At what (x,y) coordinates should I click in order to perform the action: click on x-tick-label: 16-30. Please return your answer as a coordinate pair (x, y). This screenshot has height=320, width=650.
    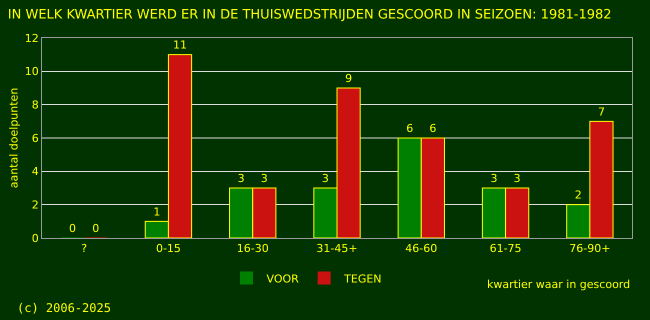
    Looking at the image, I should click on (252, 249).